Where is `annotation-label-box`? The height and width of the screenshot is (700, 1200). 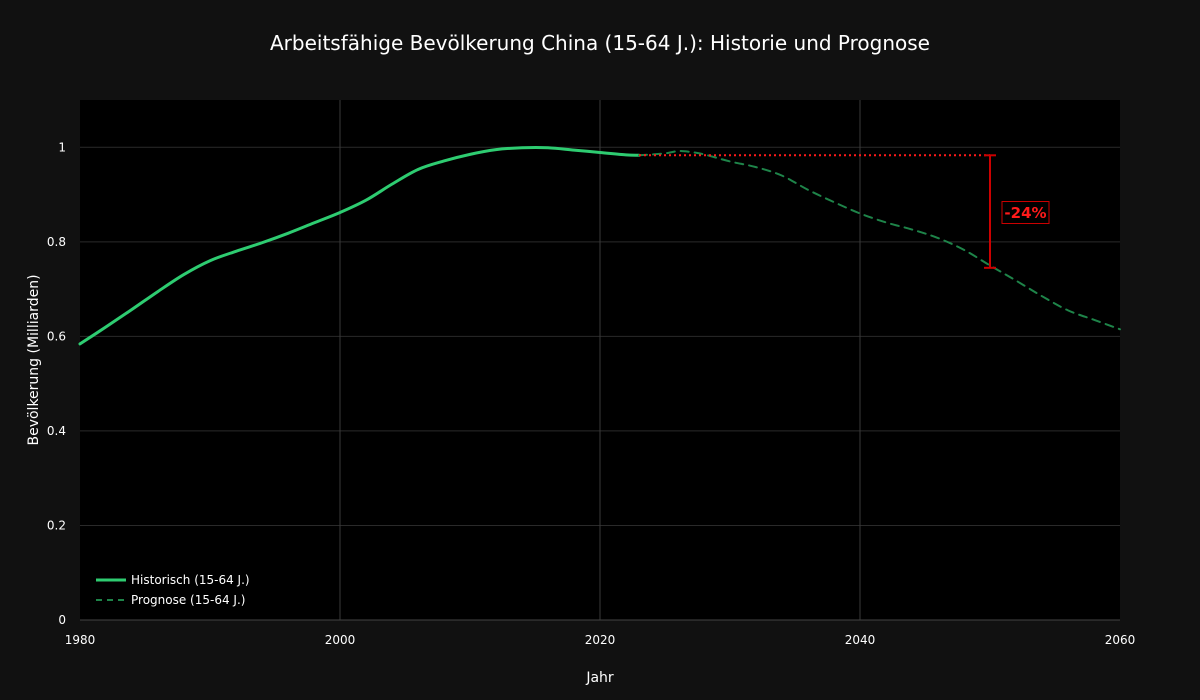
annotation-label-box is located at coordinates (1025, 213).